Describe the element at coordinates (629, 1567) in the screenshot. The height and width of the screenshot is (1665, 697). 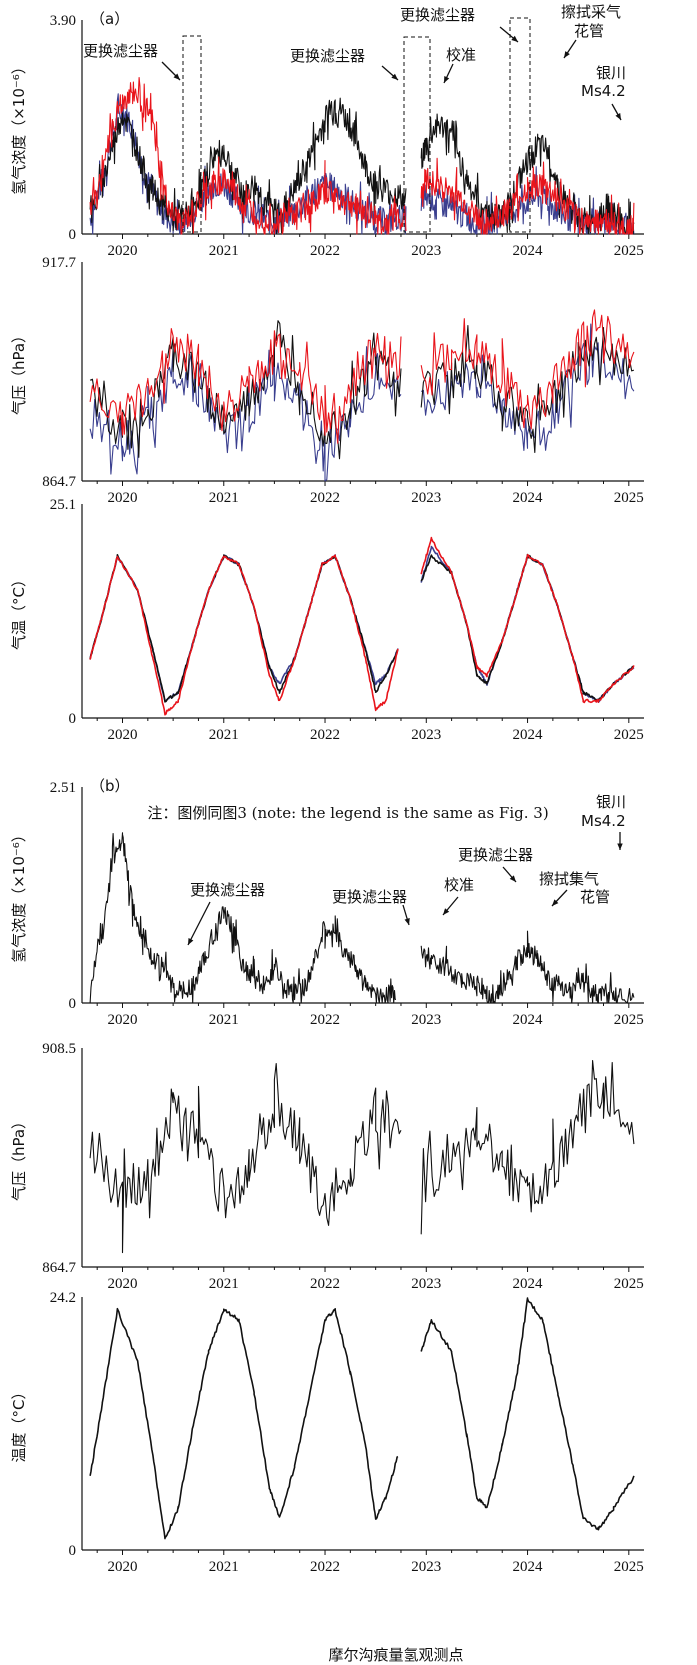
I see `panel-5-xtick-label-5: 2025` at that location.